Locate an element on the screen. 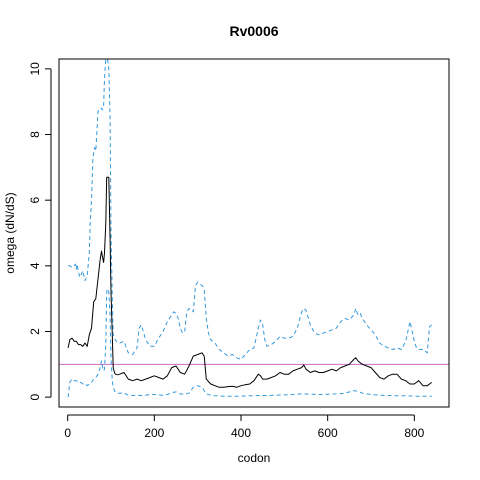  y-tick-label: 2 is located at coordinates (35, 331).